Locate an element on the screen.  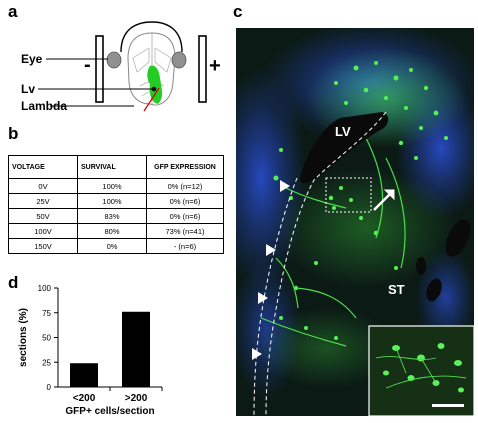
cell-voltage: 150V is located at coordinates (43, 246).